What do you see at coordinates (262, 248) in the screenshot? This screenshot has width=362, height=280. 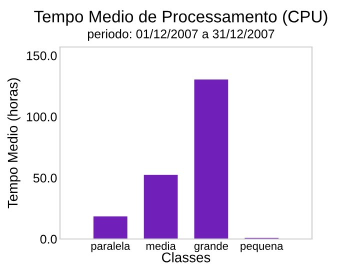 I see `x-tick-label: pequena` at bounding box center [262, 248].